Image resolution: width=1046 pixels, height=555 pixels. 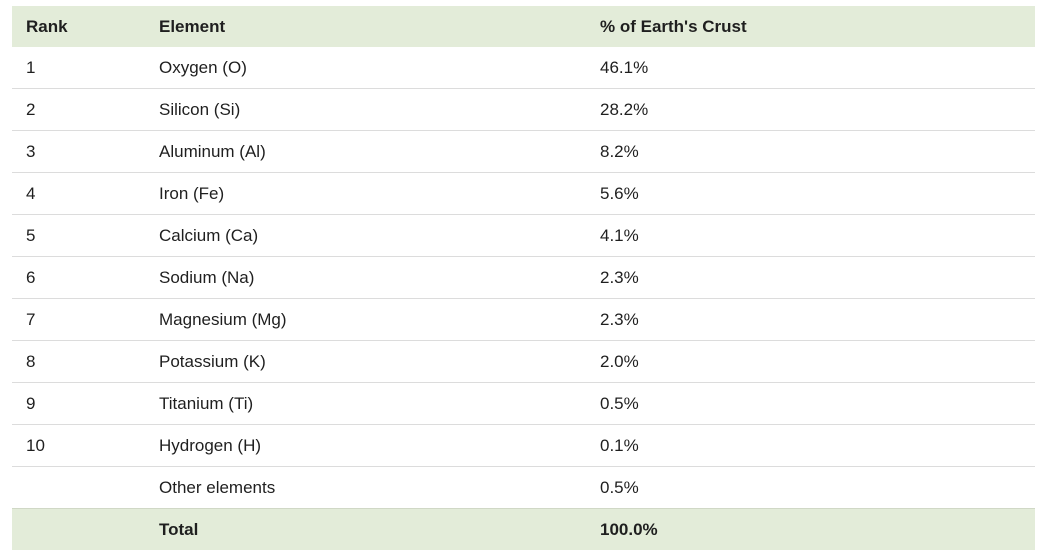 I want to click on table-row: 5 Calcium (Ca) 4.1%, so click(x=523, y=235).